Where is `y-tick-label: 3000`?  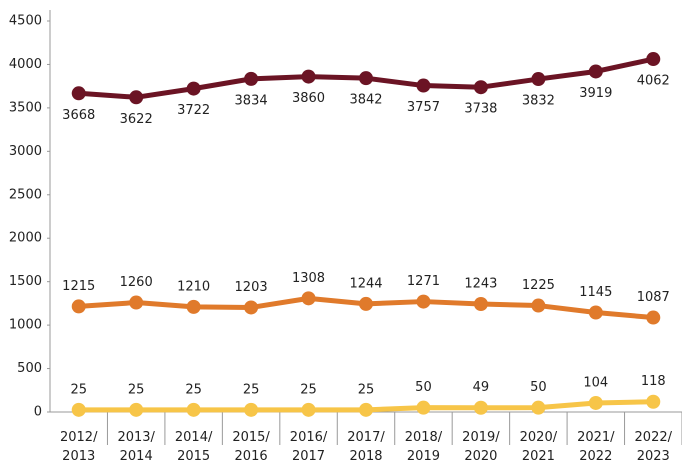
y-tick-label: 3000 is located at coordinates (25, 151).